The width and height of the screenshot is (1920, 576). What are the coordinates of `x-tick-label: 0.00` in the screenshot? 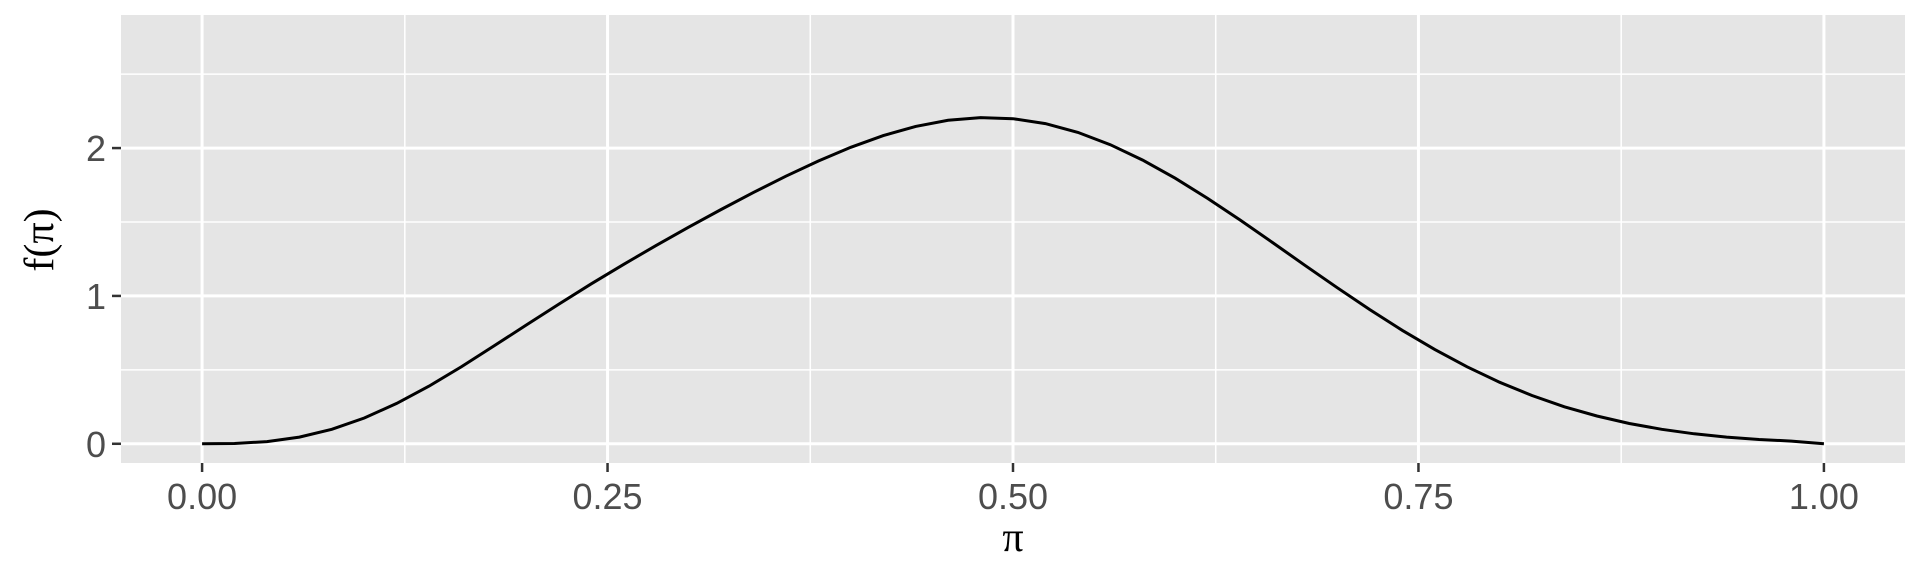 It's located at (202, 496).